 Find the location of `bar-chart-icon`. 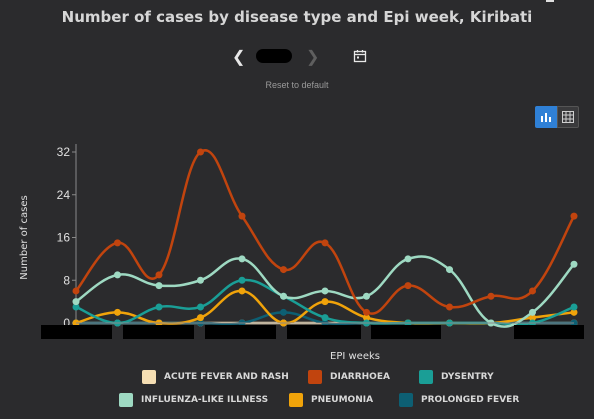

bar-chart-icon is located at coordinates (546, 117).